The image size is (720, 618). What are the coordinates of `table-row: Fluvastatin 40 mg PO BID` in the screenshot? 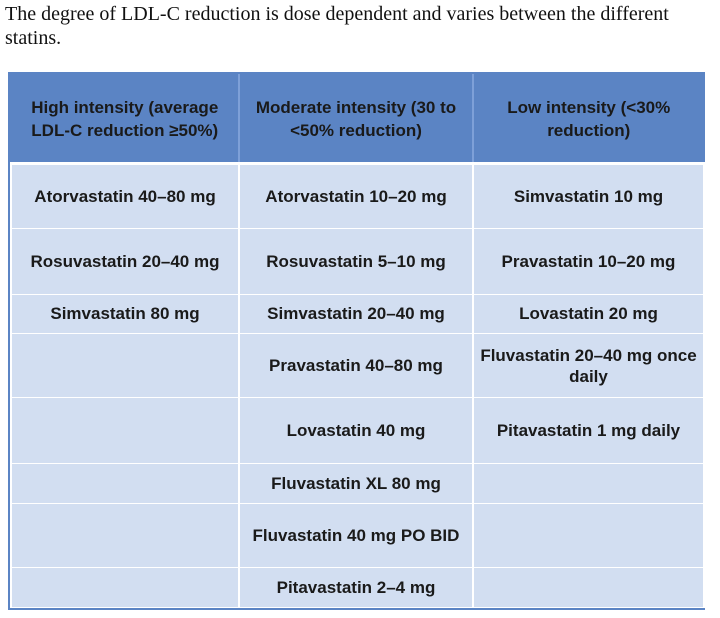 It's located at (357, 535).